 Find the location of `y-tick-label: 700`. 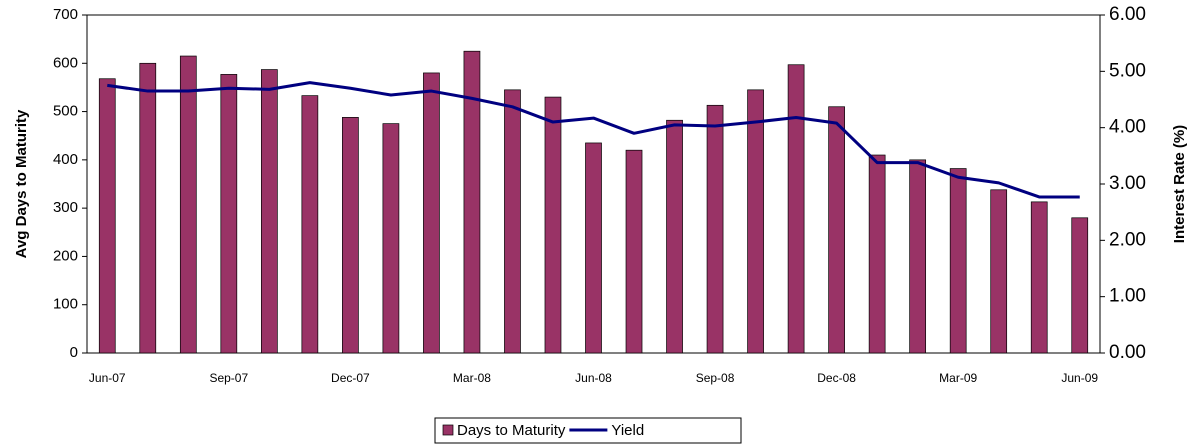

y-tick-label: 700 is located at coordinates (65, 14).